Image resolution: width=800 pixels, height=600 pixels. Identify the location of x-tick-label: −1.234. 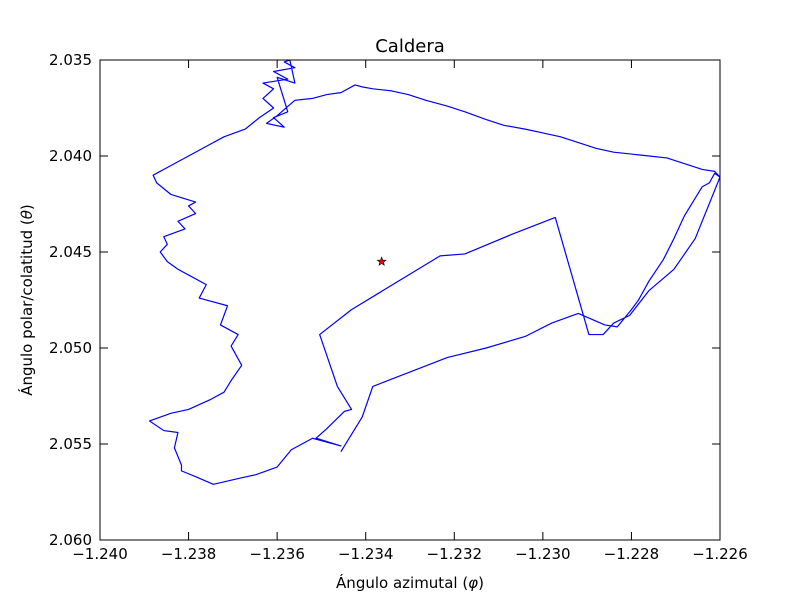
(366, 554).